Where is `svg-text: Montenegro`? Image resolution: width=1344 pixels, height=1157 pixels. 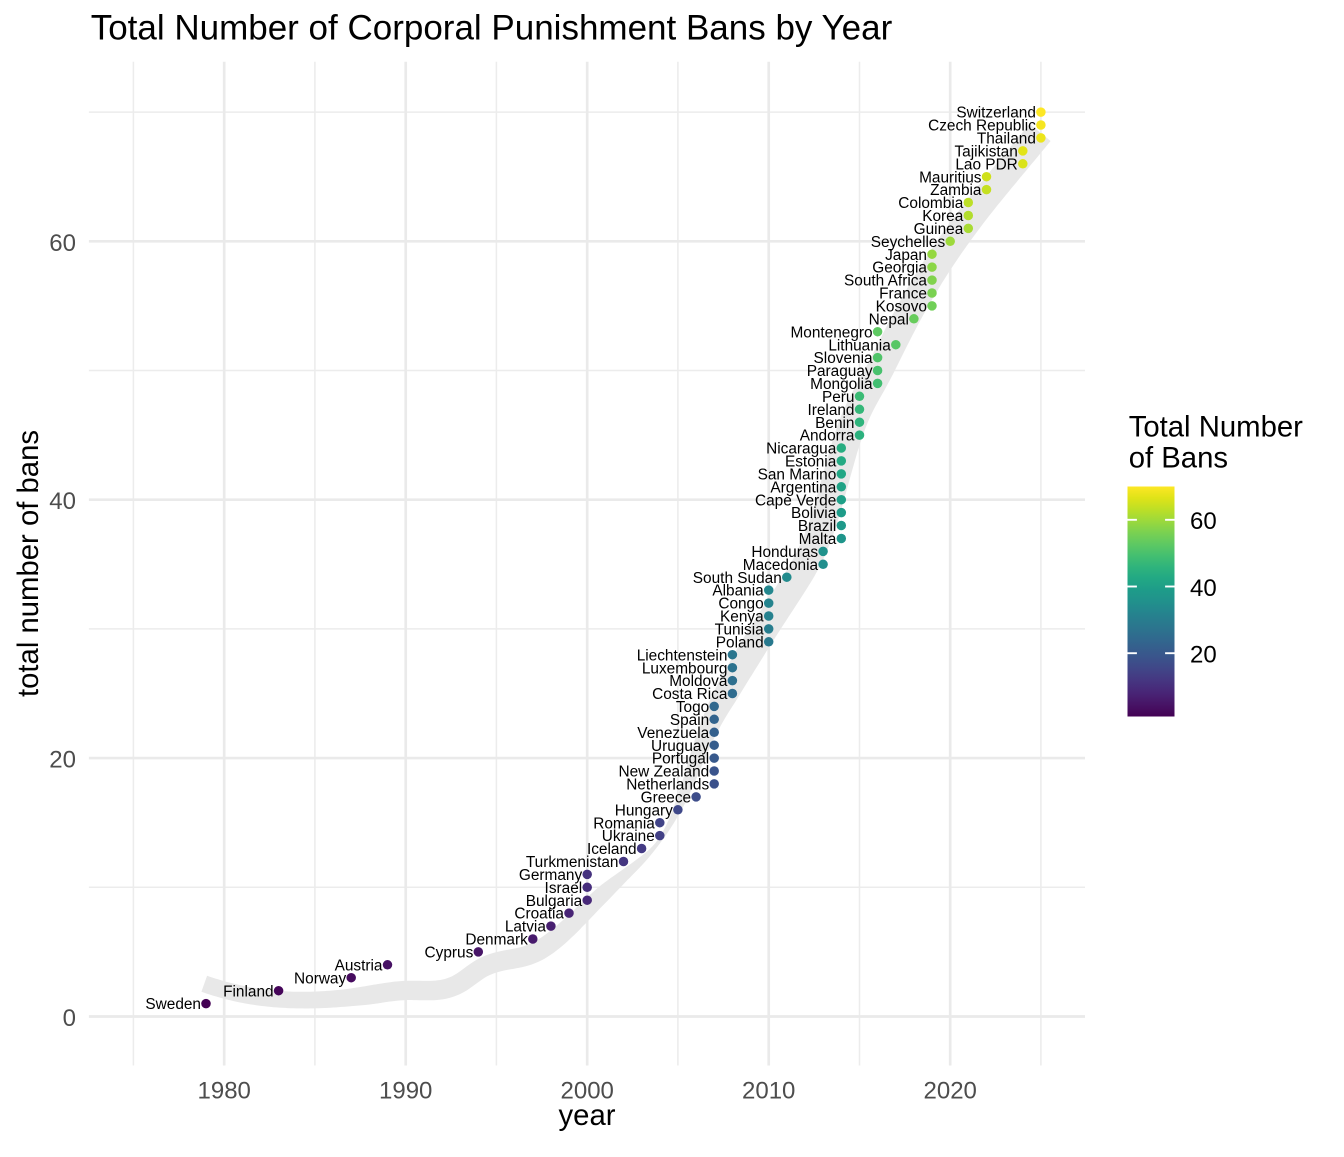 svg-text: Montenegro is located at coordinates (831, 332).